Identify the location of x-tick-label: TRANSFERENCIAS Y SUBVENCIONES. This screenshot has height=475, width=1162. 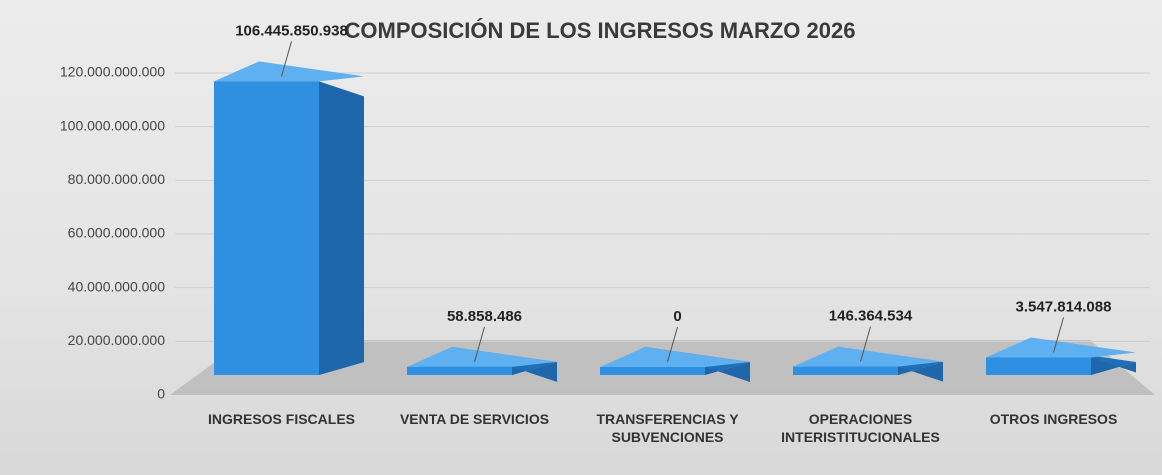
(667, 428).